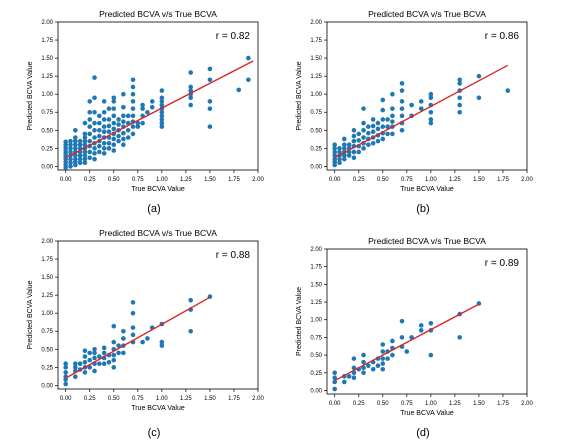 Image resolution: width=583 pixels, height=444 pixels. I want to click on y-axis-label: Predicted BCVA Value, so click(299, 95).